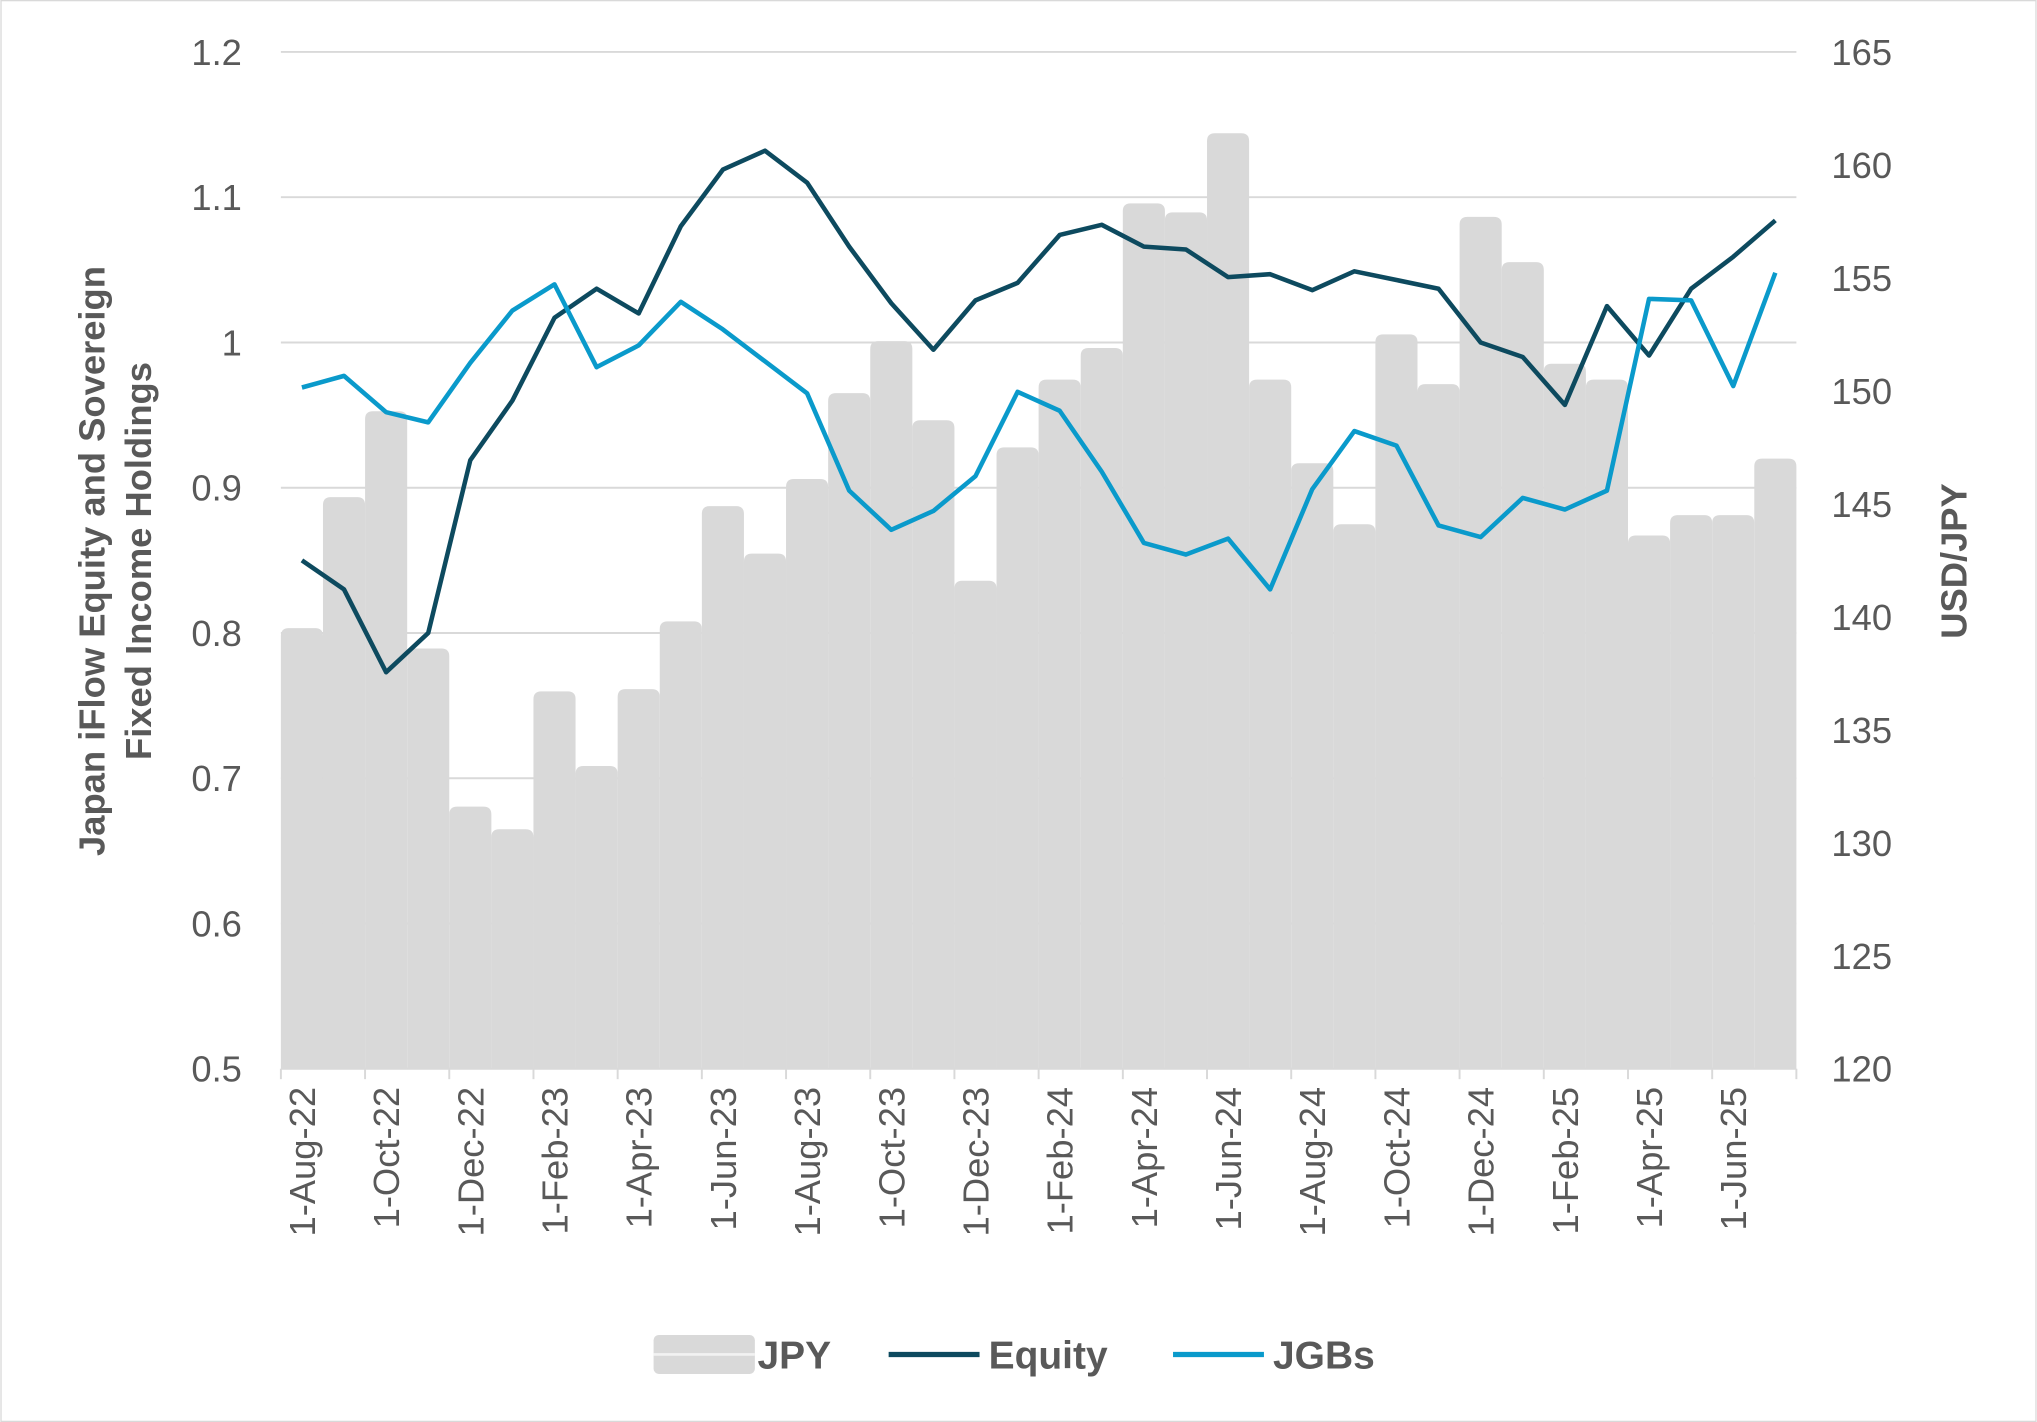 This screenshot has height=1422, width=2037. I want to click on y2-tick-label: 155, so click(1861, 278).